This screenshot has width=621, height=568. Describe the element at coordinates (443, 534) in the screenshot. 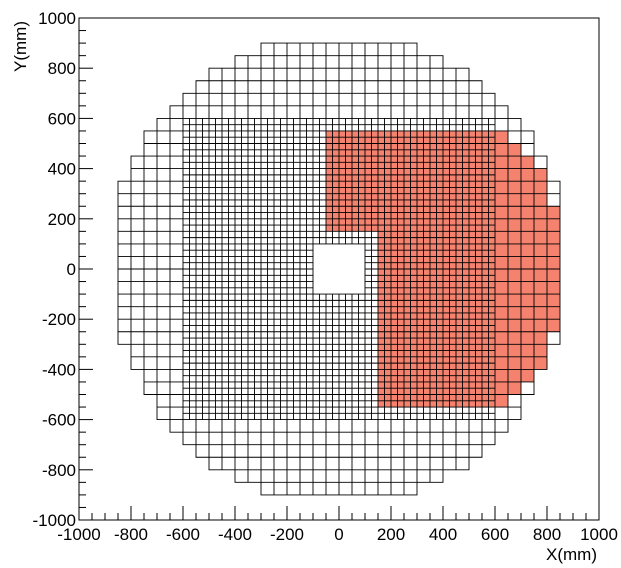

I see `x-tick-label: 400` at that location.